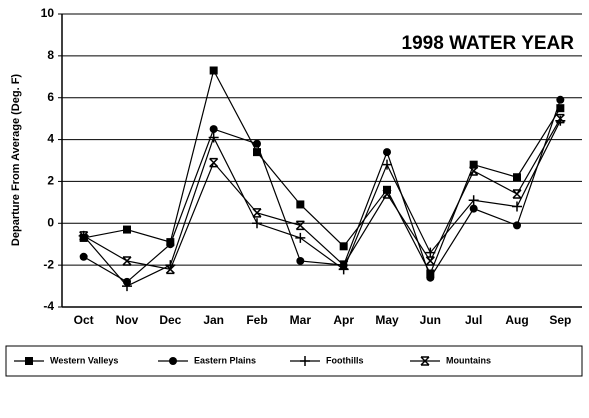 This screenshot has width=589, height=418. Describe the element at coordinates (294, 361) in the screenshot. I see `legend-box` at that location.